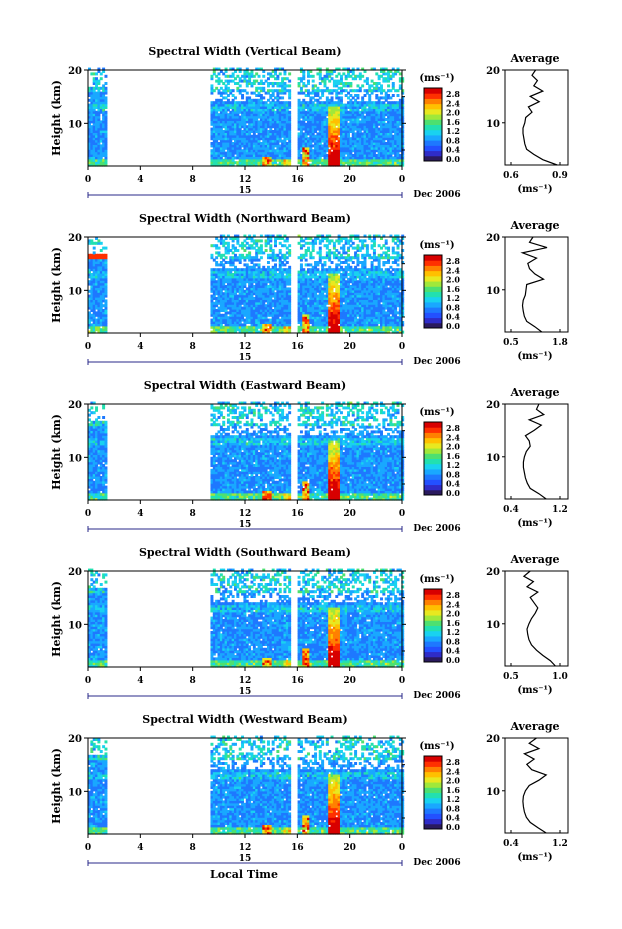 This screenshot has width=622, height=929. What do you see at coordinates (534, 189) in the screenshot?
I see `average-x-label: (ms⁻¹)` at bounding box center [534, 189].